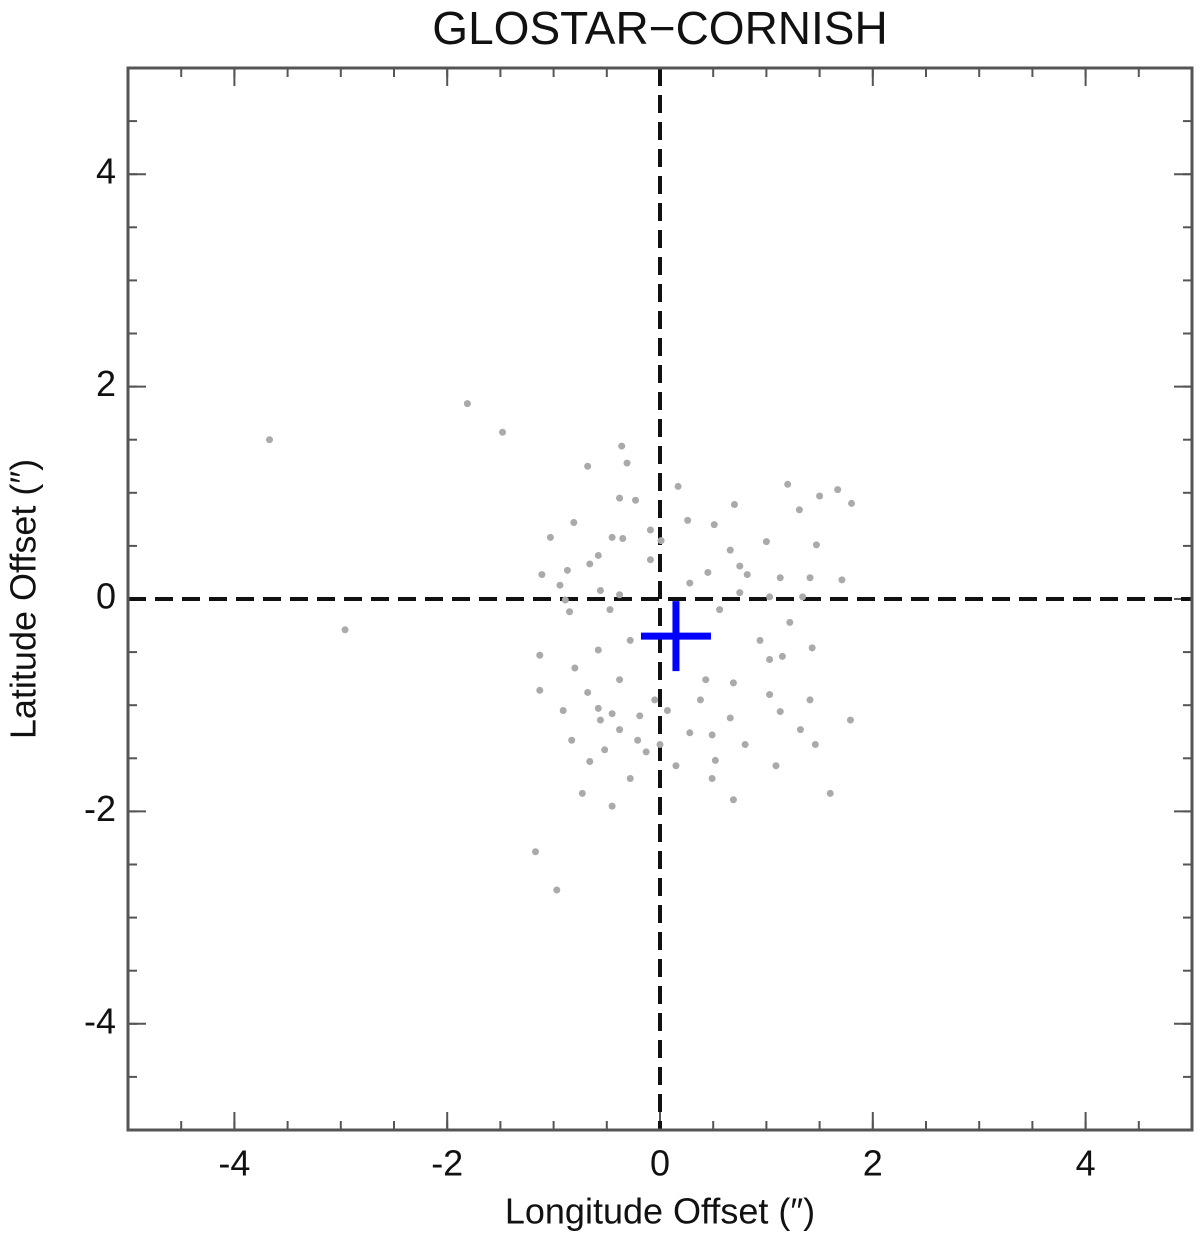 This screenshot has width=1200, height=1251. I want to click on y-tick-label: 2, so click(106, 383).